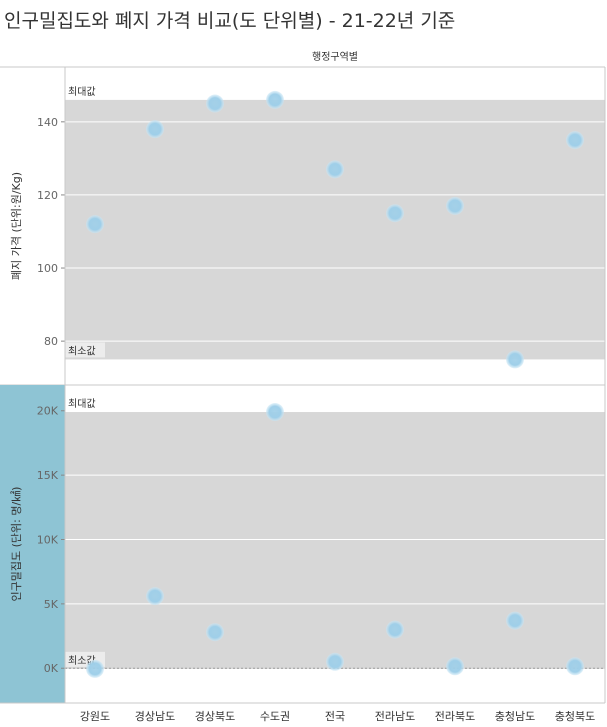 This screenshot has height=727, width=607. I want to click on category-label-6: 전라북도, so click(455, 716).